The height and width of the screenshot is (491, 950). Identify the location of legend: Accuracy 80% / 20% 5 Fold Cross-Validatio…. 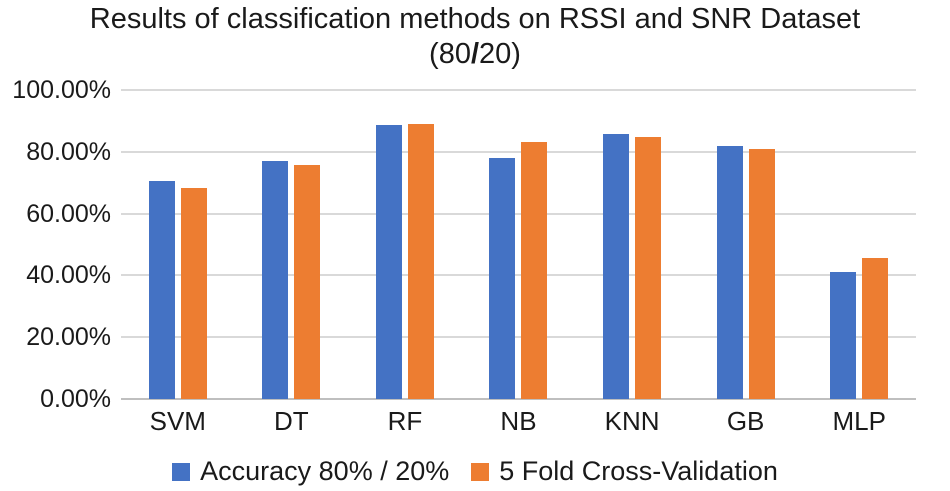
(475, 471).